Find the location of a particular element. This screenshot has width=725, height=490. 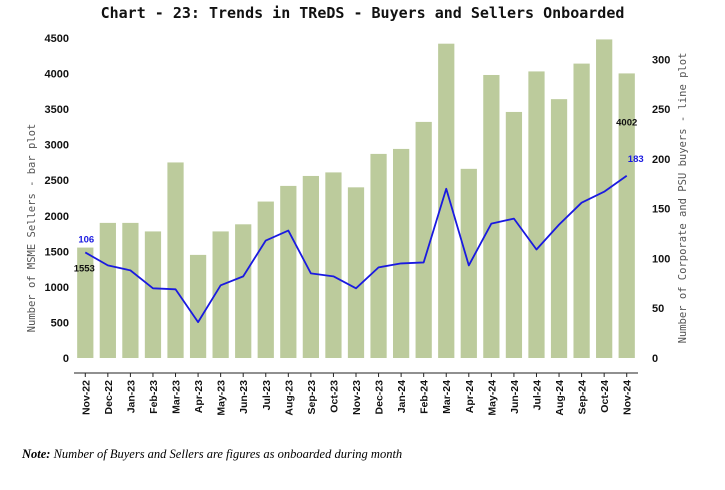

y-tick-label: 0 is located at coordinates (66, 359).